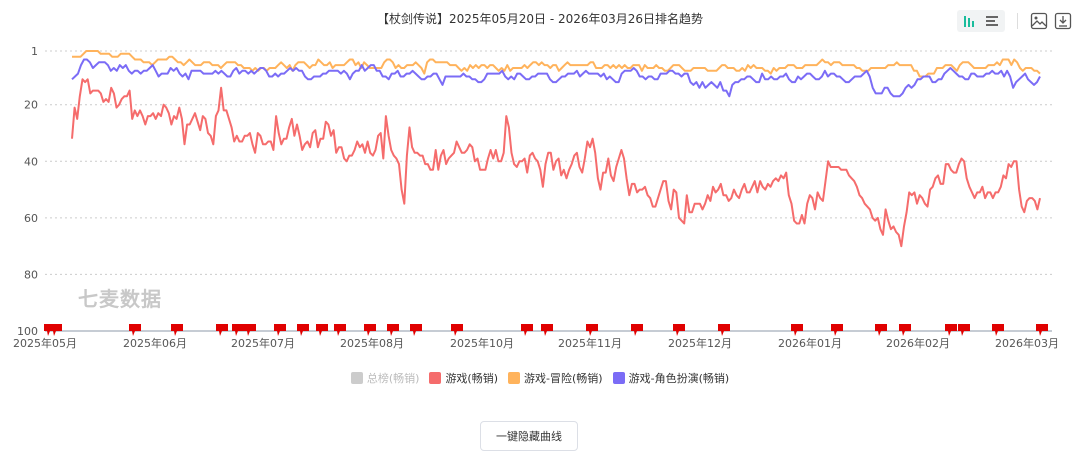  What do you see at coordinates (393, 378) in the screenshot?
I see `legend-label: 总榜(畅销)` at bounding box center [393, 378].